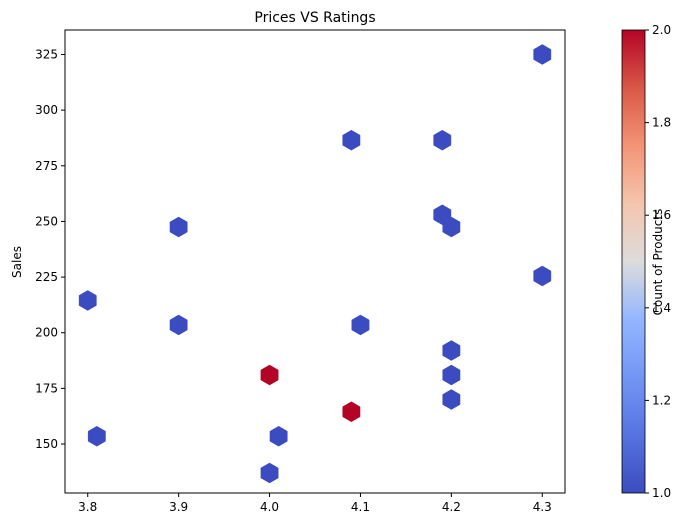  I want to click on colorbar-tick-label: 1.2, so click(661, 400).